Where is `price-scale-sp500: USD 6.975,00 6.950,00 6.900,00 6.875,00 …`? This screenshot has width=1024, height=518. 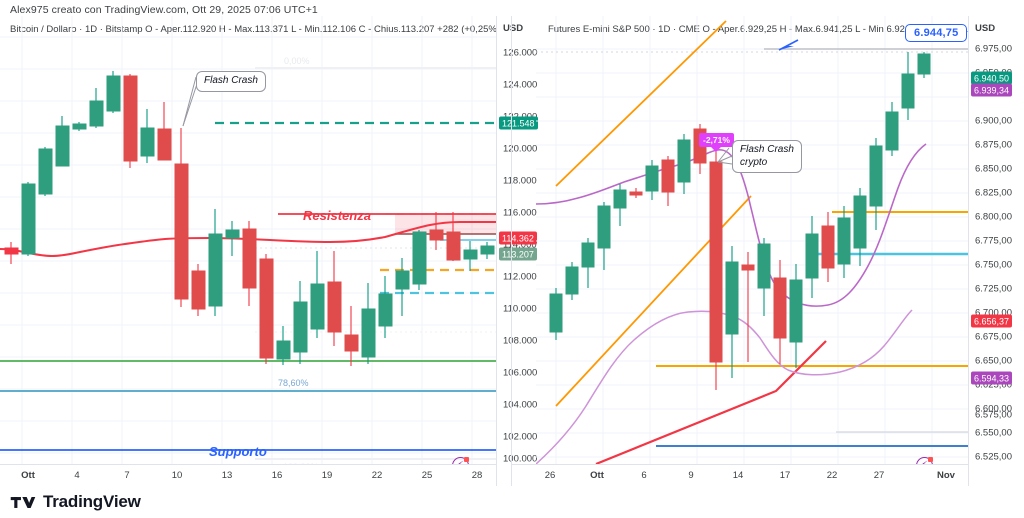 price-scale-sp500: USD 6.975,00 6.950,00 6.900,00 6.875,00 … is located at coordinates (996, 251).